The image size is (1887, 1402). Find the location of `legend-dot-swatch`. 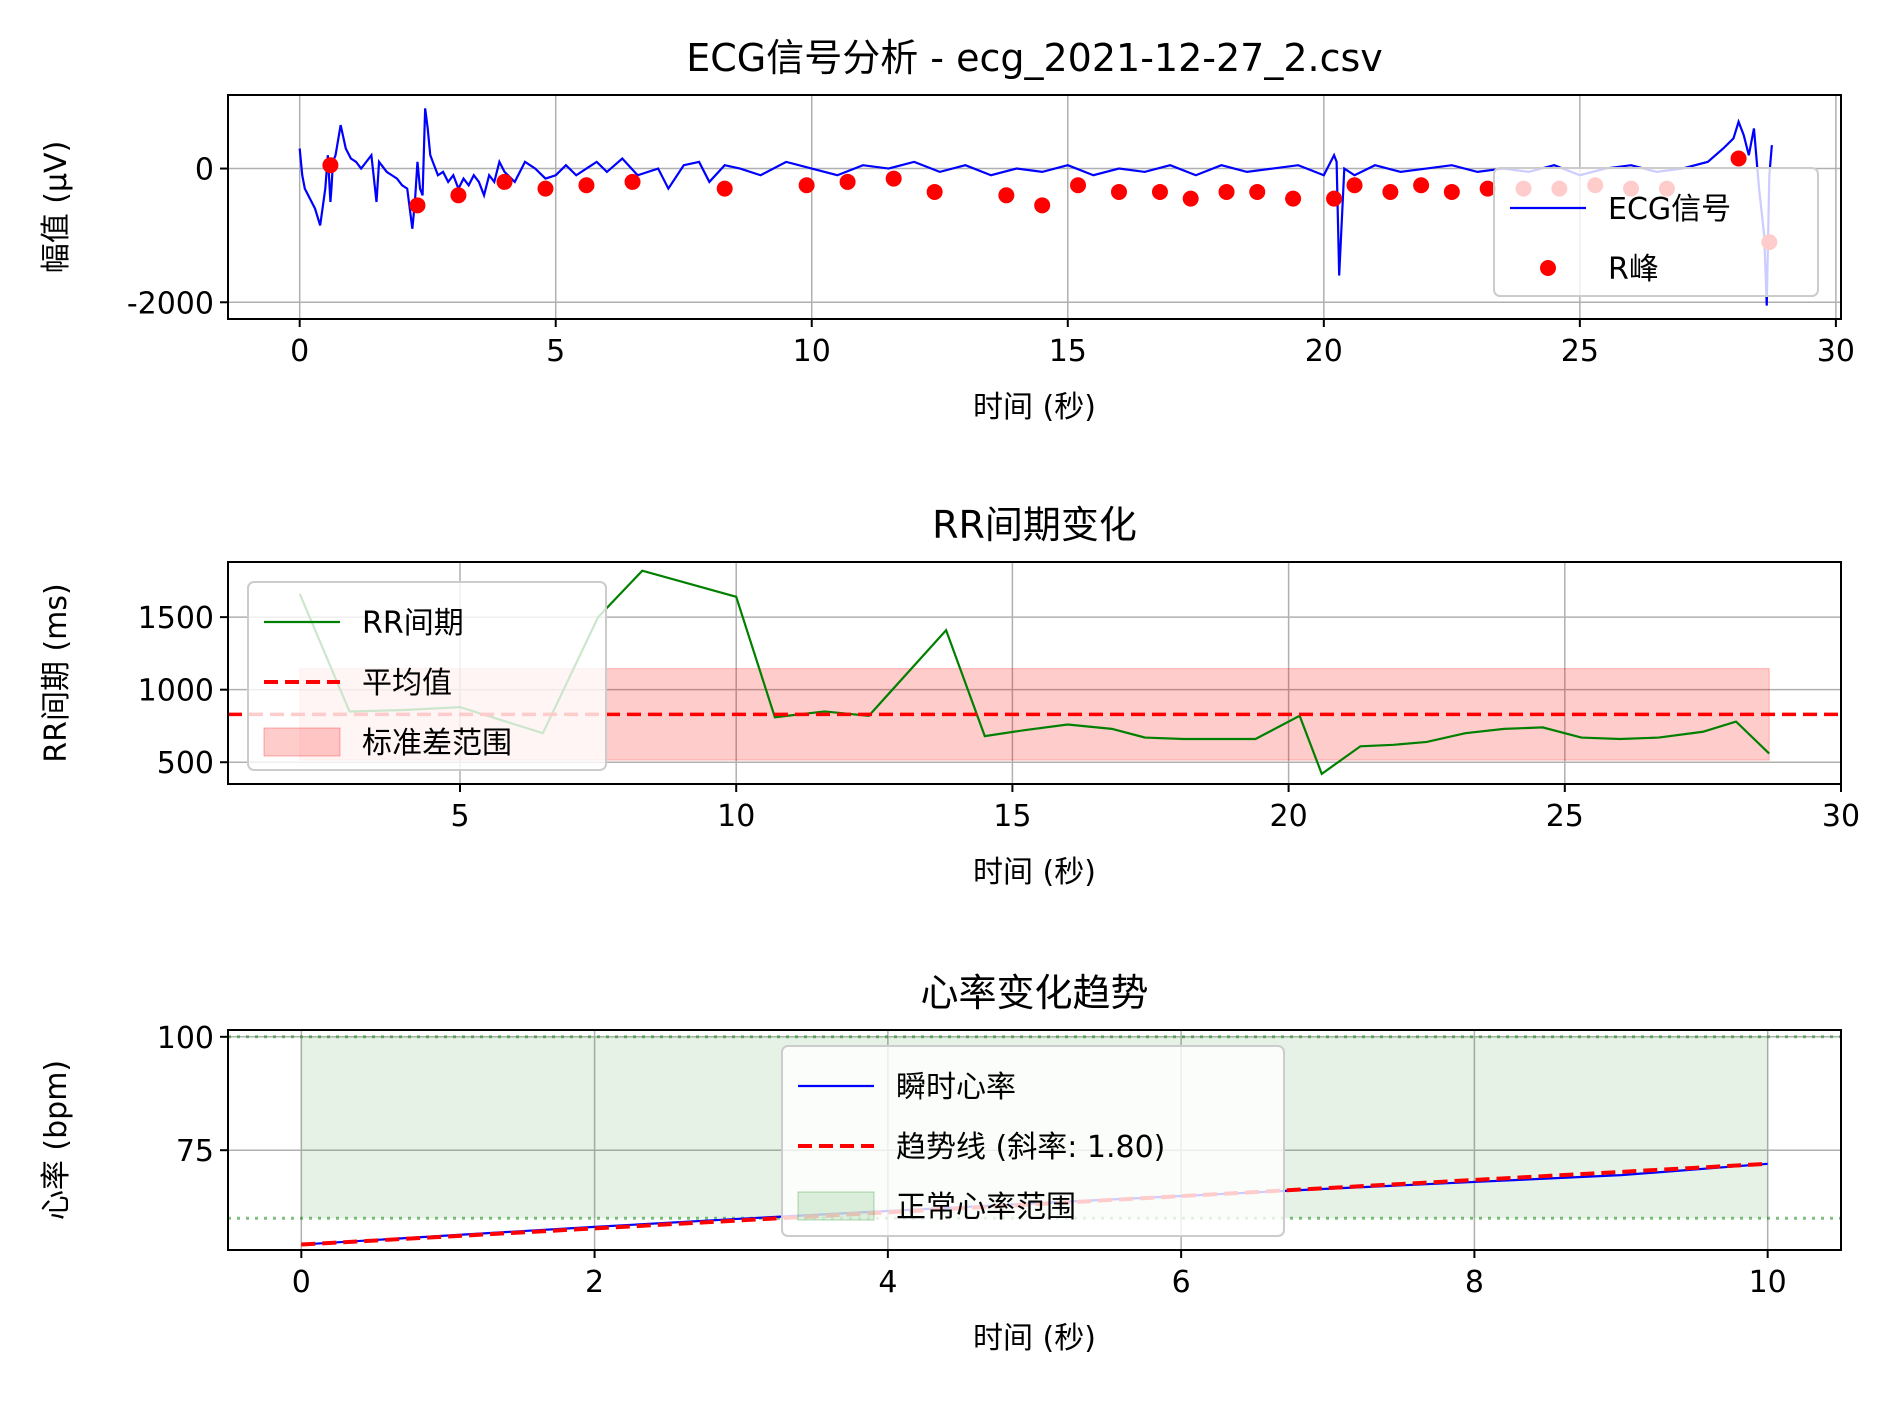

legend-dot-swatch is located at coordinates (1548, 268).